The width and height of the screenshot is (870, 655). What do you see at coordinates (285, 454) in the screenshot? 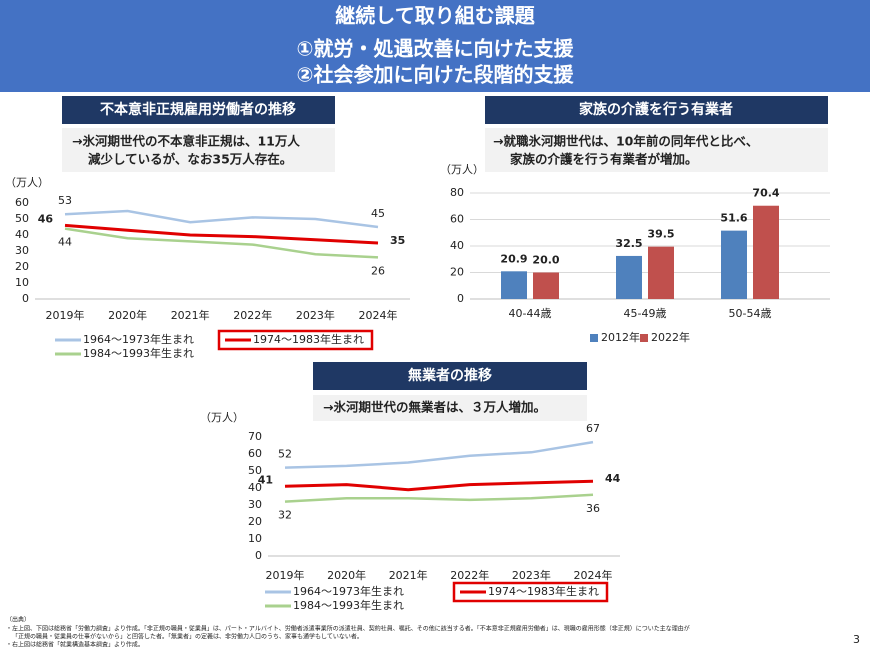
I see `data-label: 52` at bounding box center [285, 454].